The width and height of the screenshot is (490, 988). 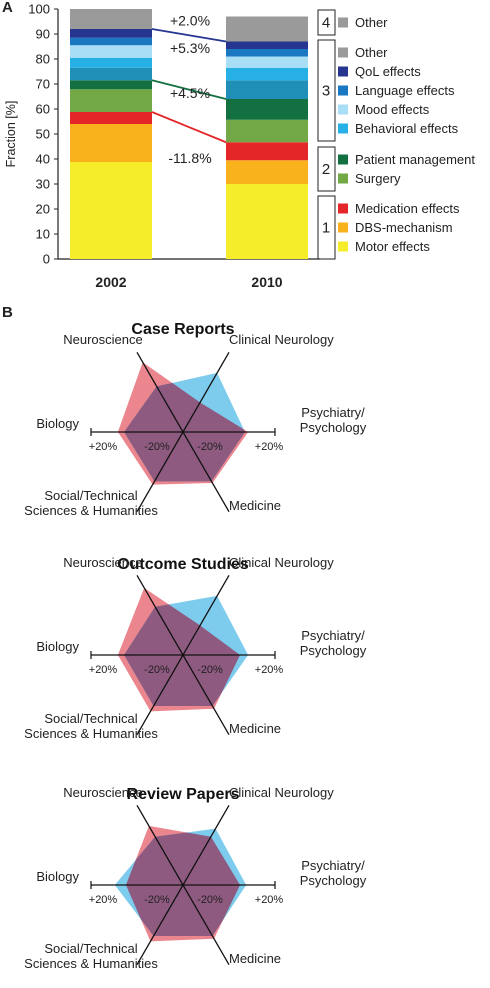 I want to click on panel-b-label: B, so click(x=7, y=312).